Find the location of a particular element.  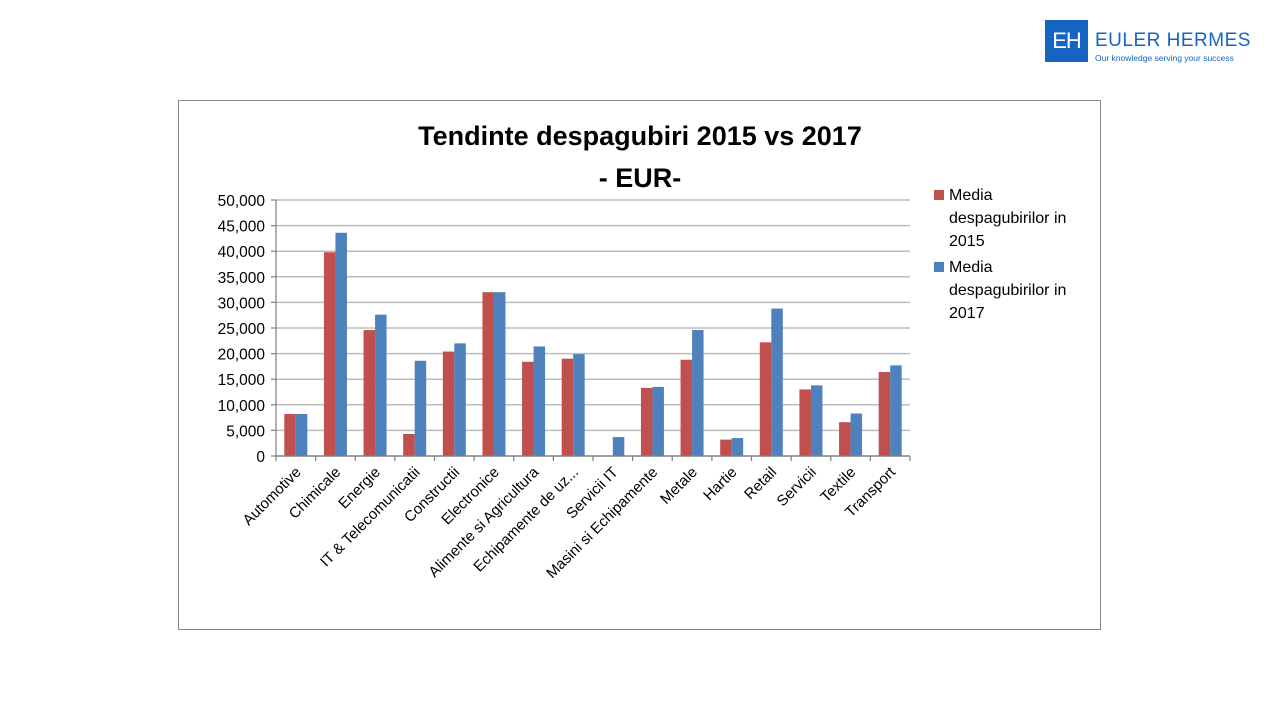

legend-label: 2017 is located at coordinates (967, 313).